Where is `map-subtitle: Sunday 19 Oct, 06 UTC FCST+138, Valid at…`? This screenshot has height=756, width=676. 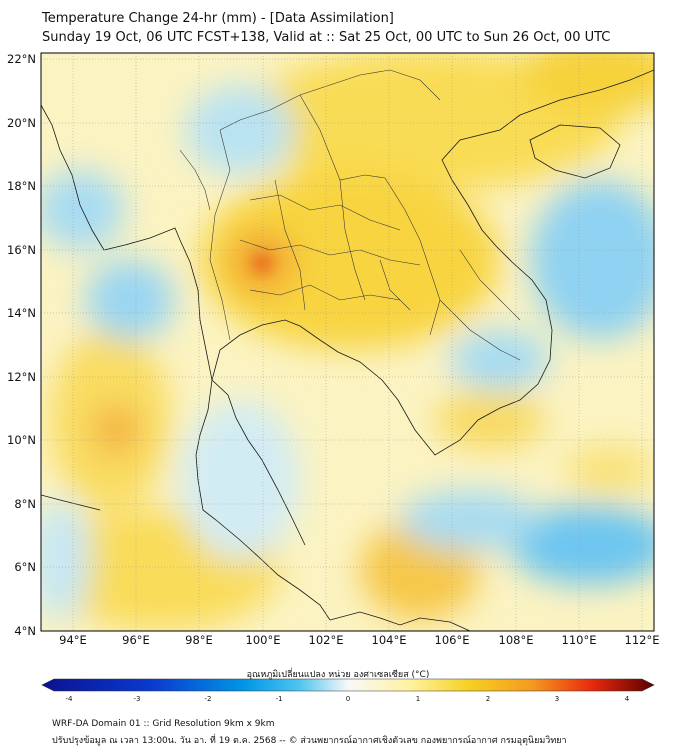
map-subtitle: Sunday 19 Oct, 06 UTC FCST+138, Valid at… is located at coordinates (326, 37).